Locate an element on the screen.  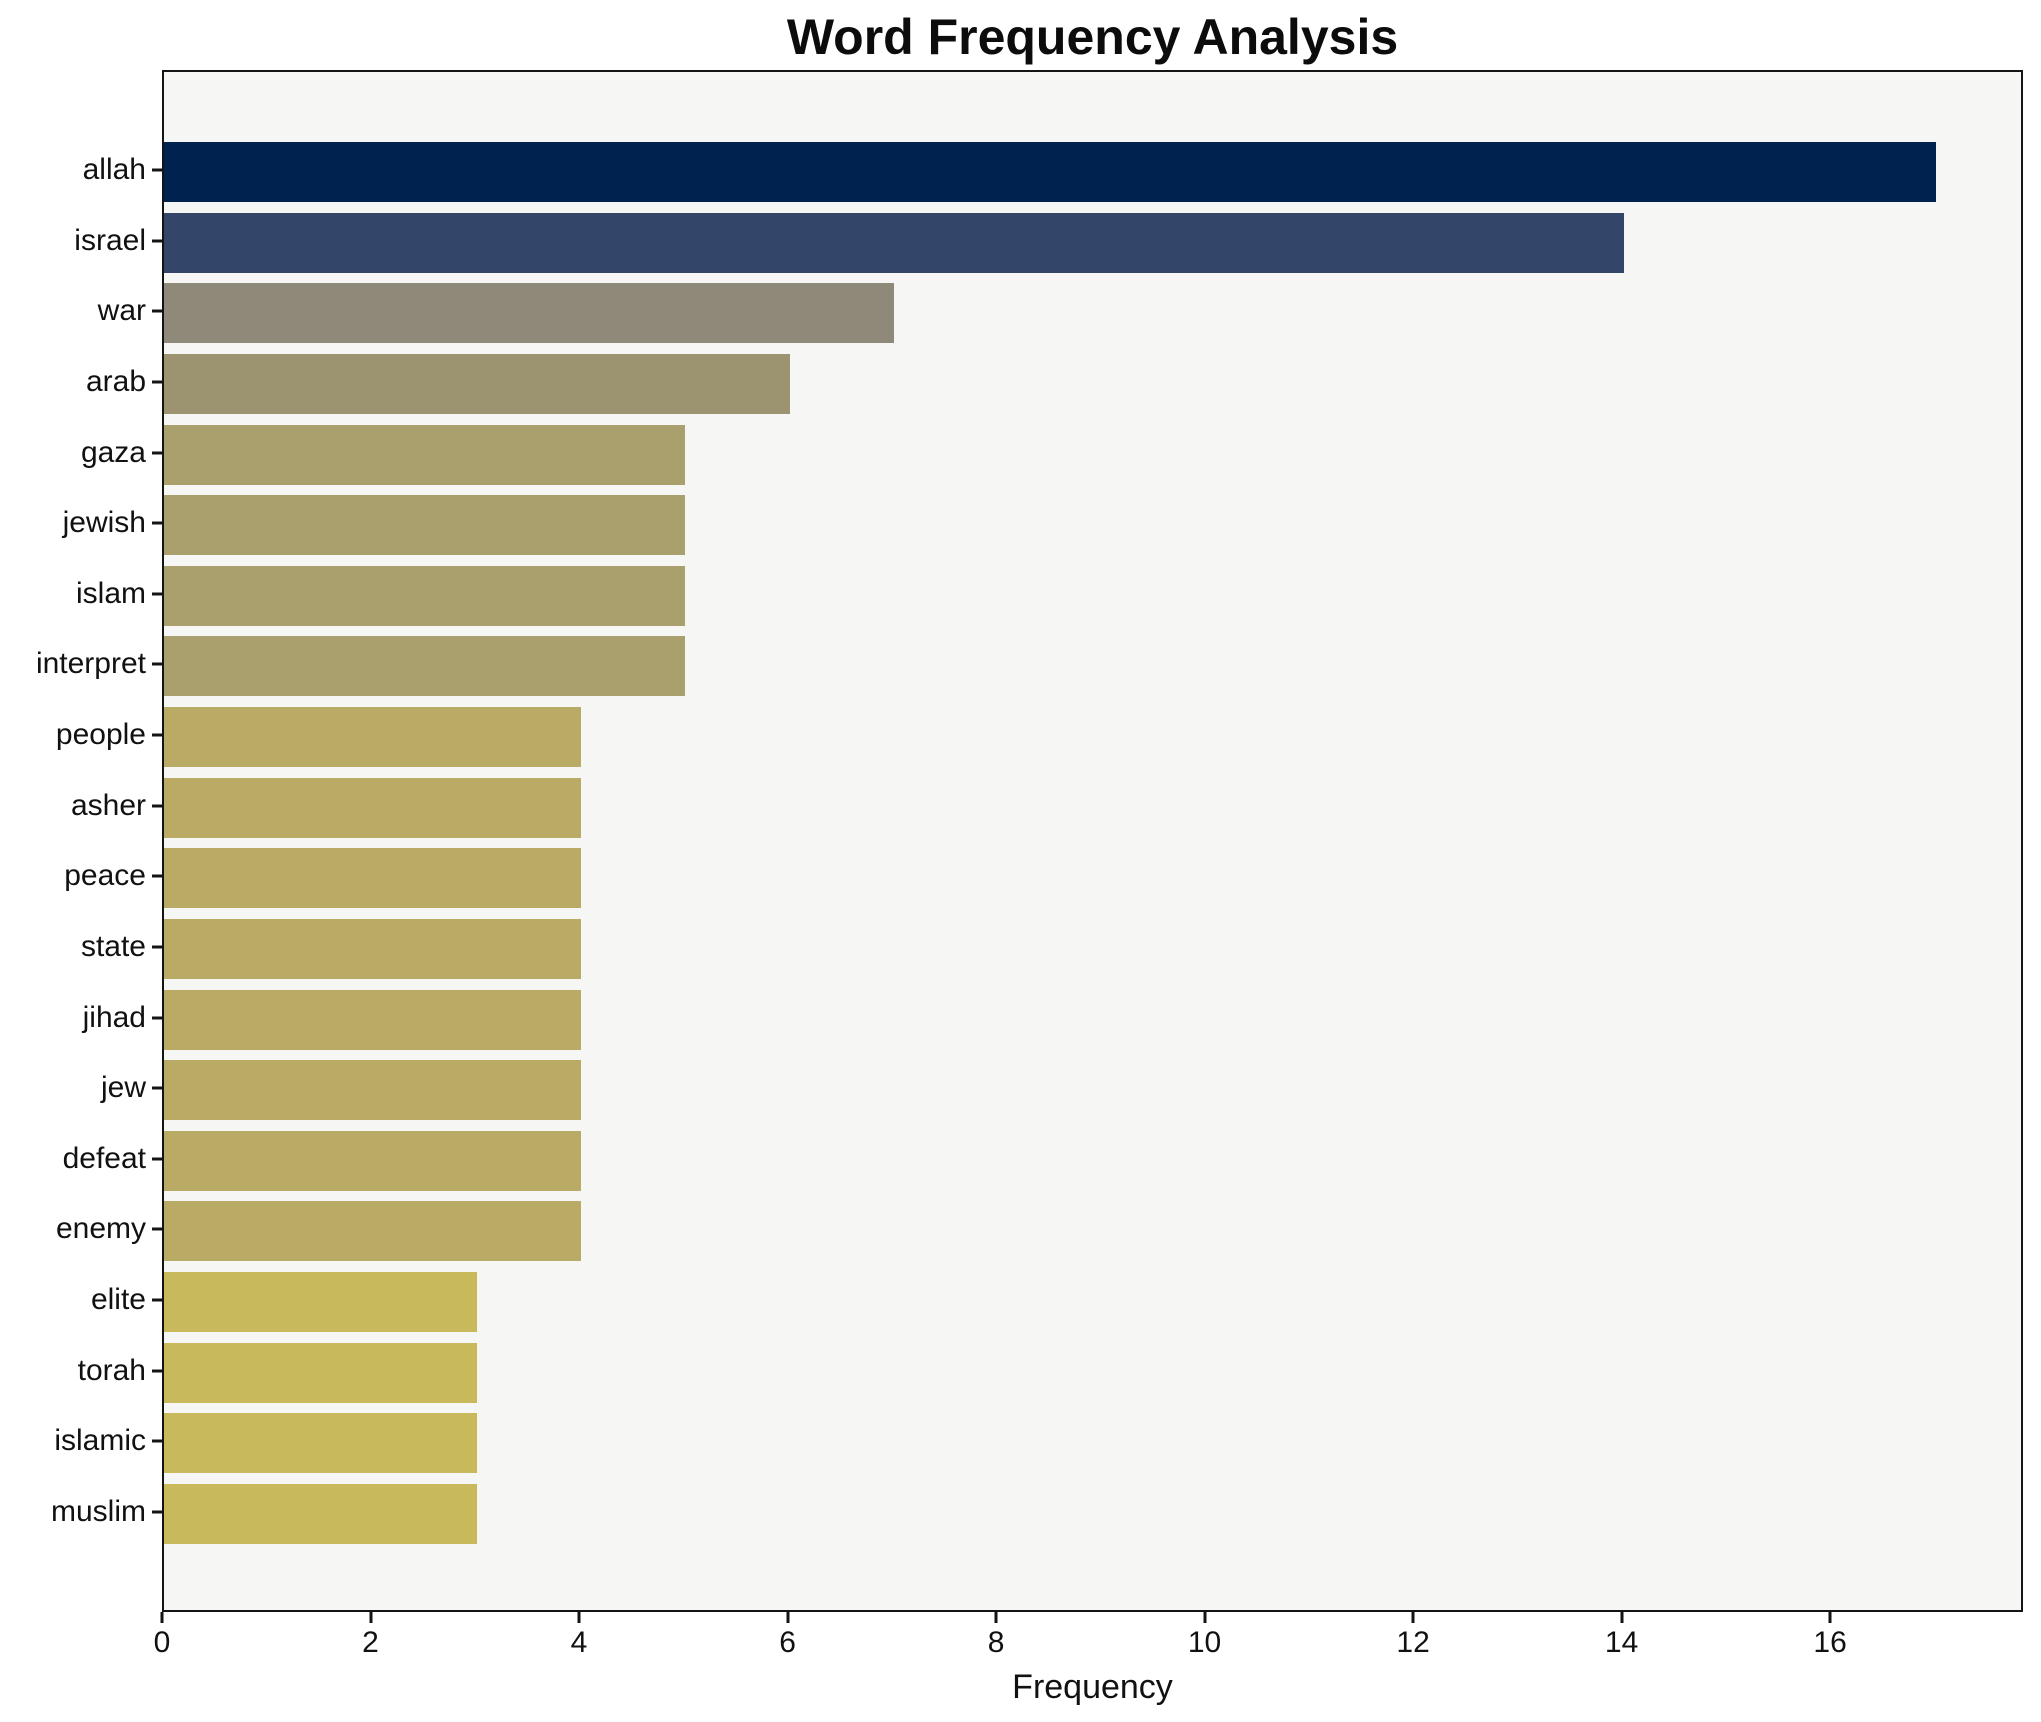
y-tick-label-islam: islam is located at coordinates (110, 593).